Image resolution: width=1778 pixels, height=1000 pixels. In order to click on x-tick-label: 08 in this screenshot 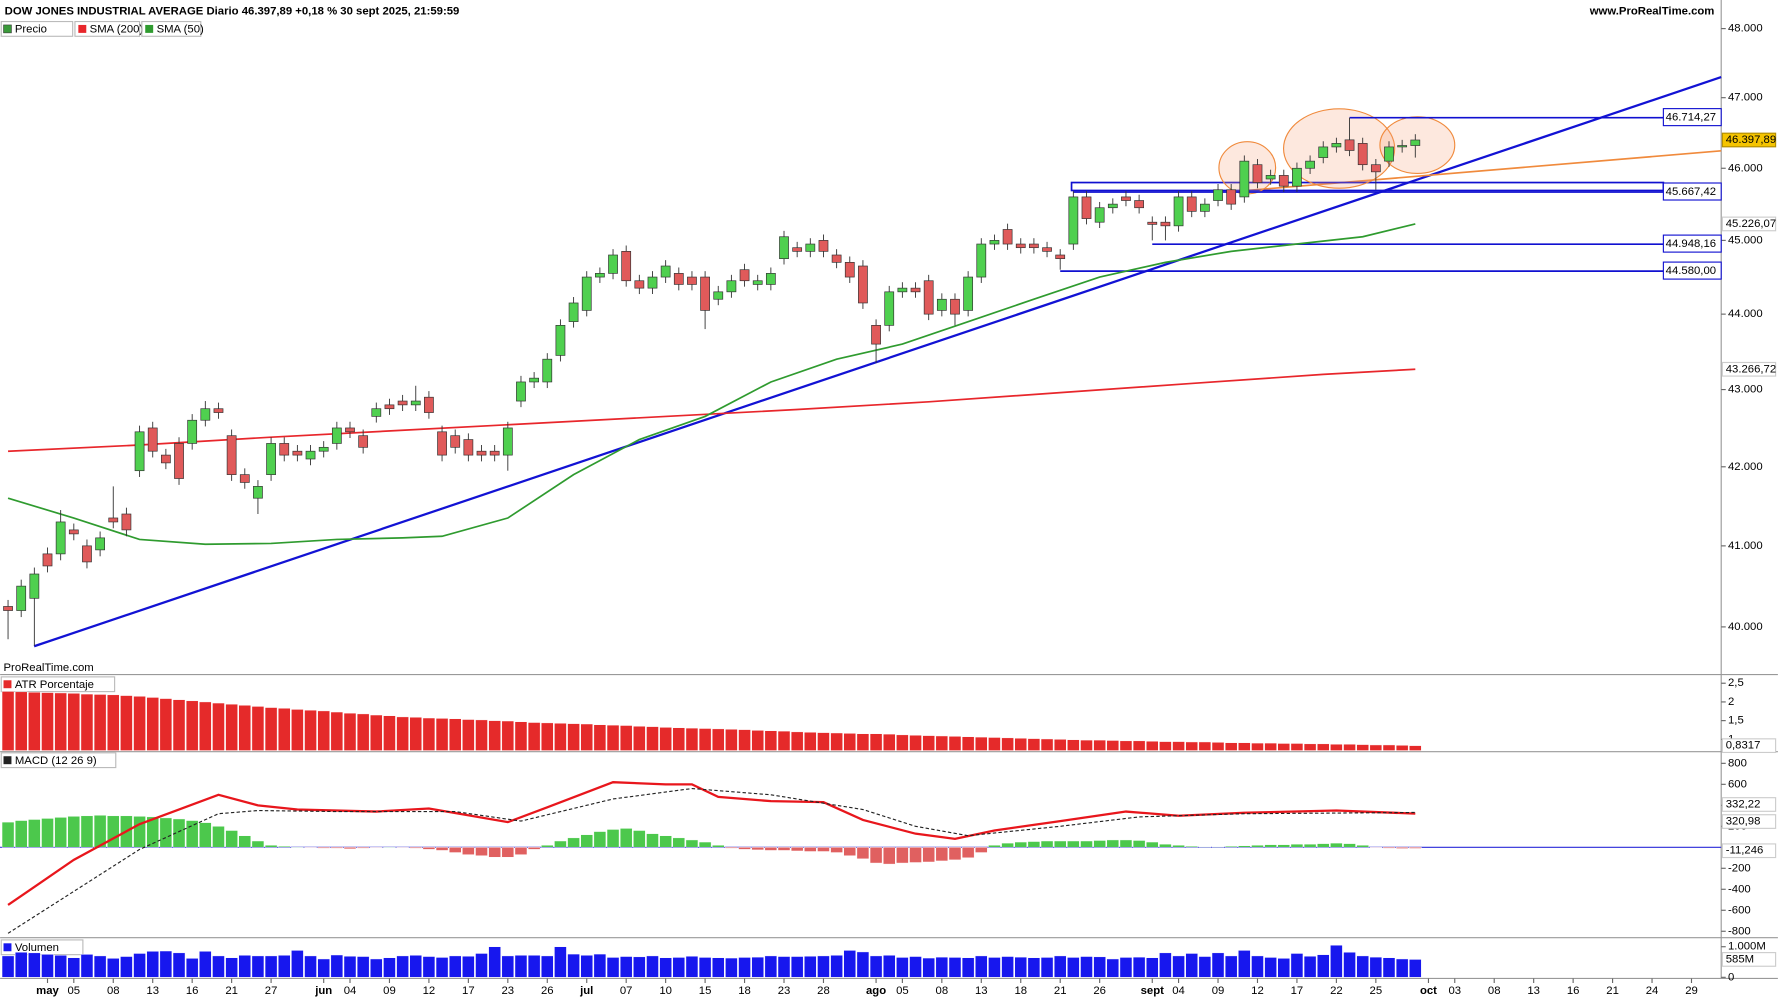, I will do `click(113, 991)`.